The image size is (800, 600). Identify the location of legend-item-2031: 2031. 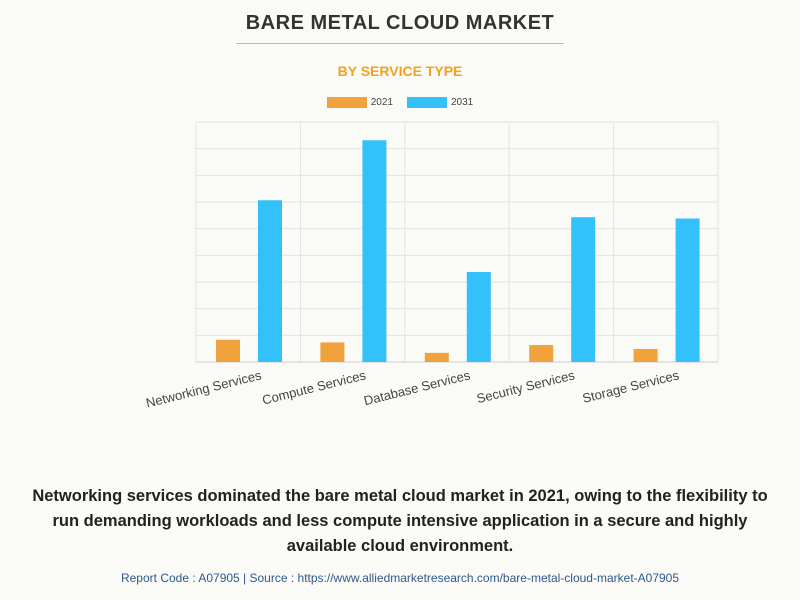
(440, 102).